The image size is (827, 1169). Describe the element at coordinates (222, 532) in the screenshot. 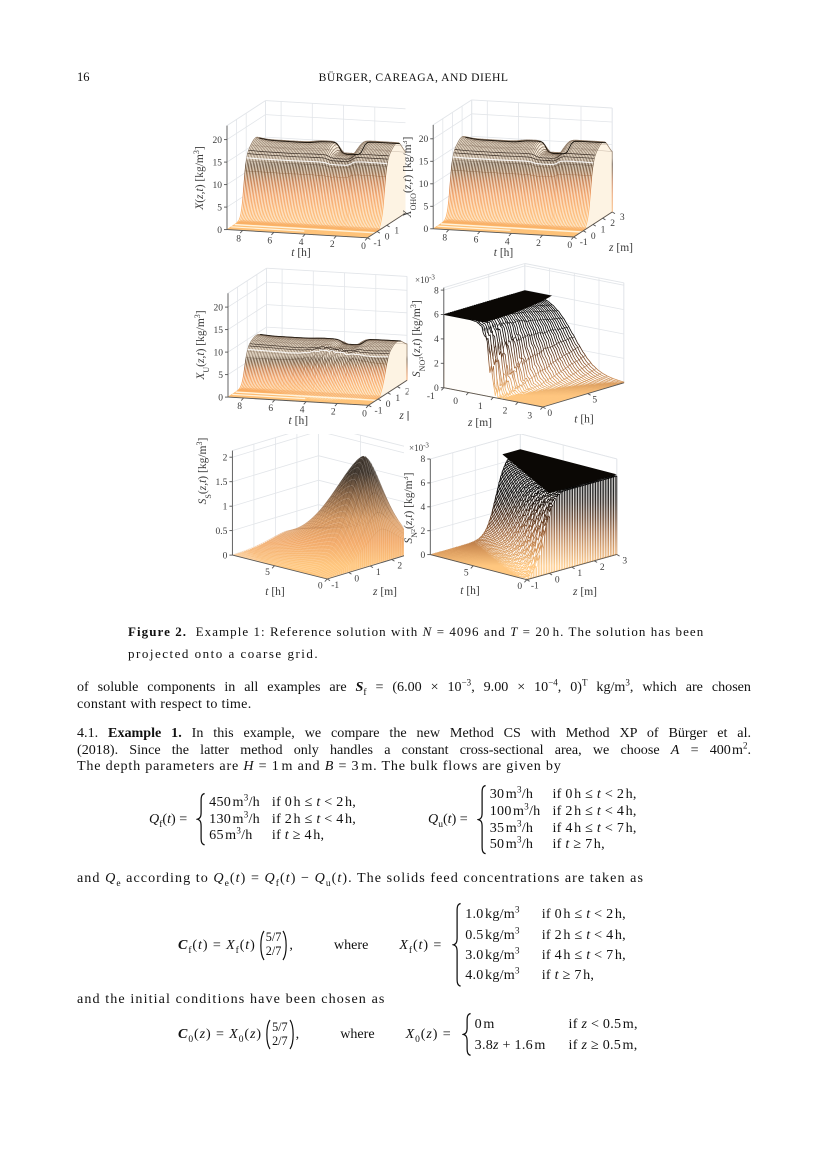

I see `svg-text: 0.5` at that location.